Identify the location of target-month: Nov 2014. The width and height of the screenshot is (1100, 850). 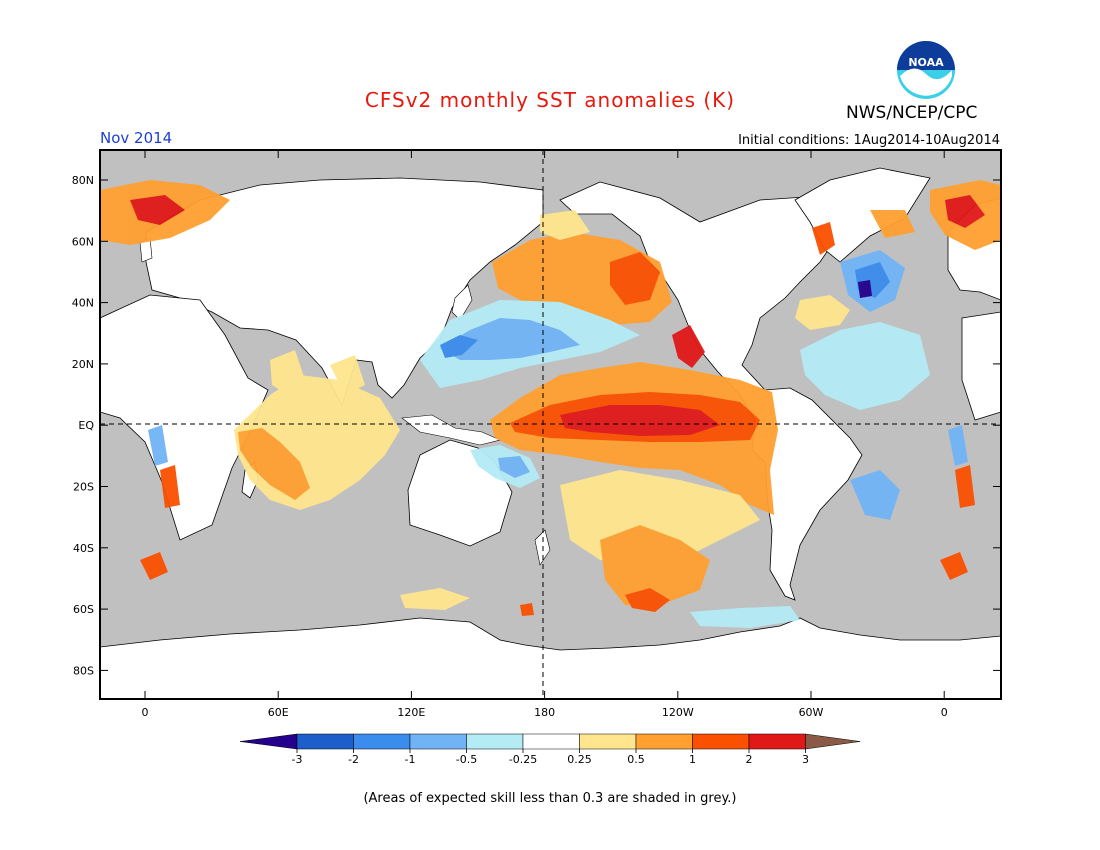
(136, 138).